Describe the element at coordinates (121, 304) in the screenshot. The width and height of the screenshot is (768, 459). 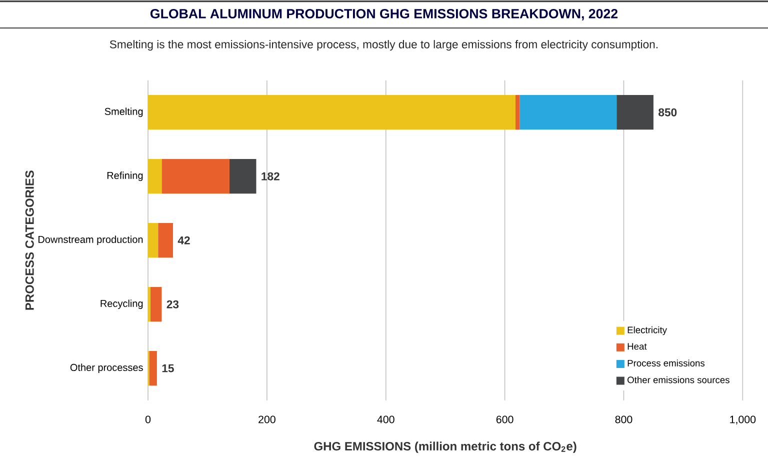
I see `y-tick-label: Recycling` at that location.